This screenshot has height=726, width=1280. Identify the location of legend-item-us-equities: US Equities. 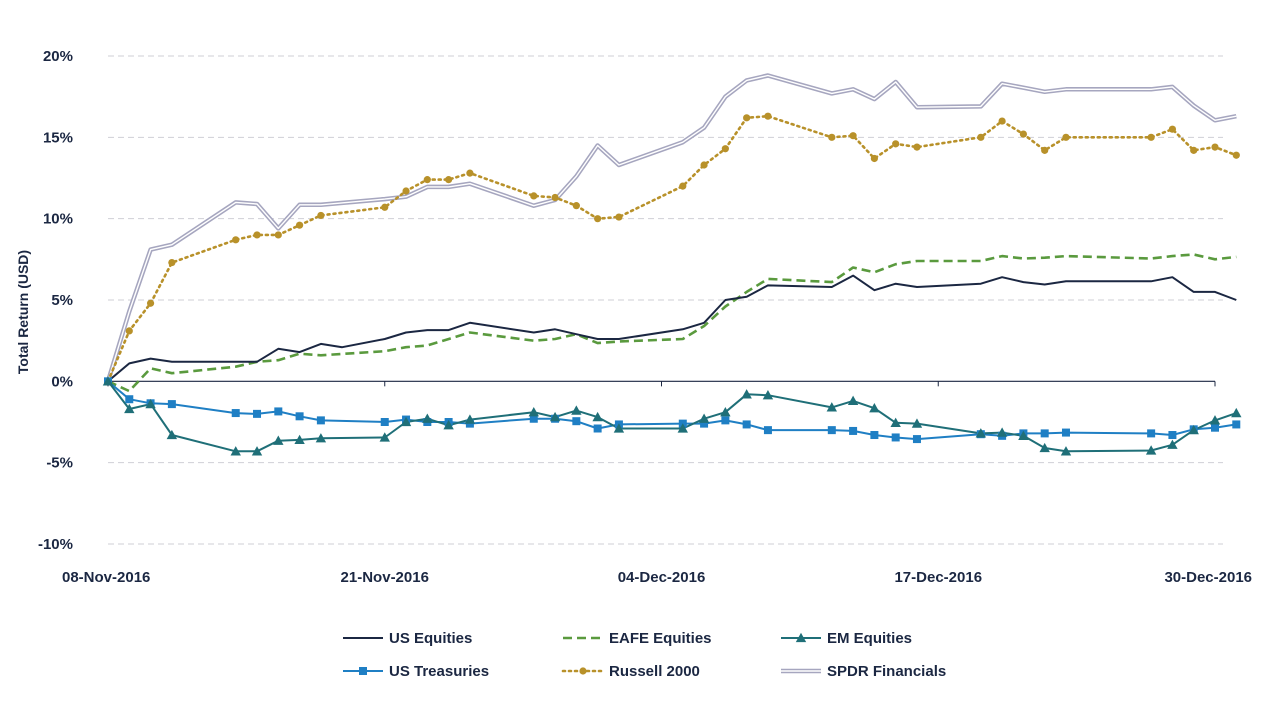
(407, 638).